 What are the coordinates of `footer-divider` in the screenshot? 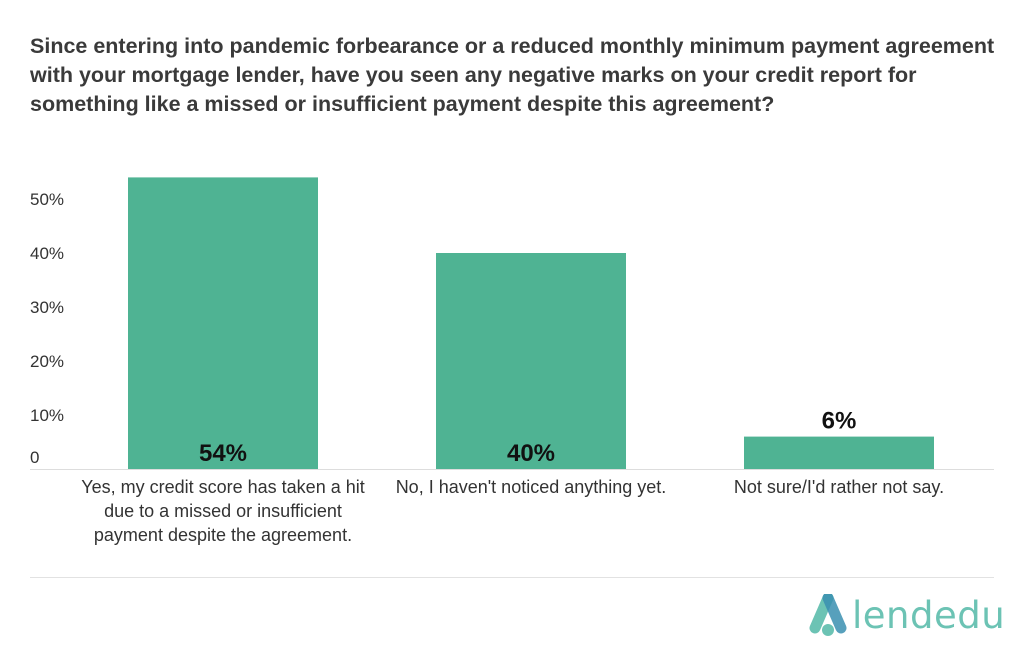 It's located at (512, 577).